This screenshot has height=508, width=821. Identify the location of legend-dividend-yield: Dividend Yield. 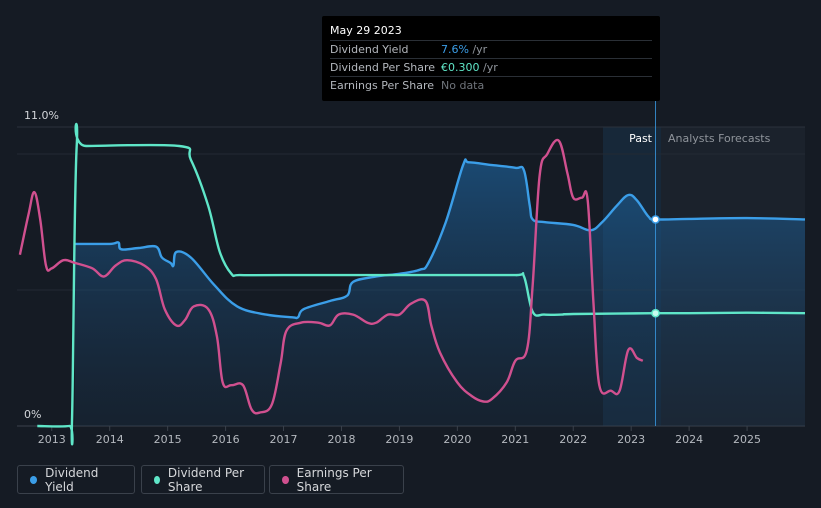
(76, 479).